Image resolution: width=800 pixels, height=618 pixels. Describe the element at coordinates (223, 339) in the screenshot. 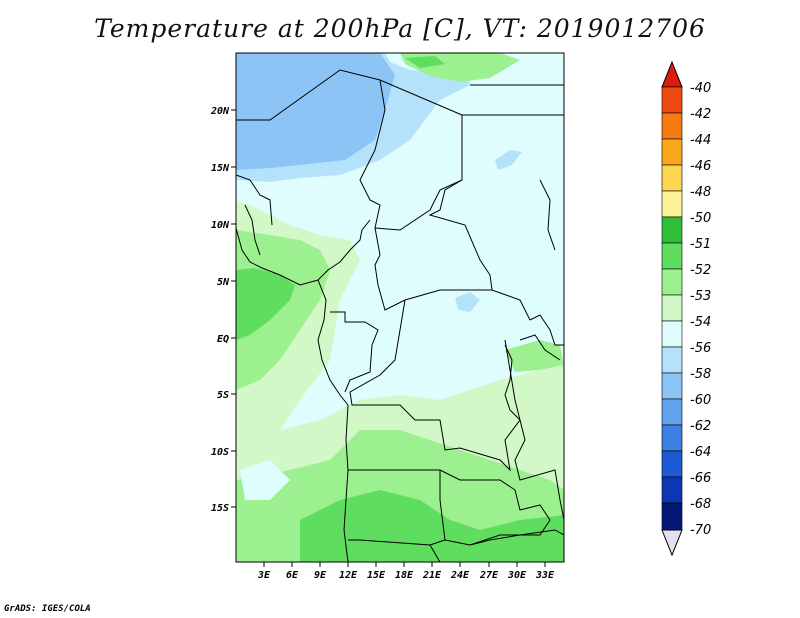

I see `lat-label-eq: EQ` at that location.